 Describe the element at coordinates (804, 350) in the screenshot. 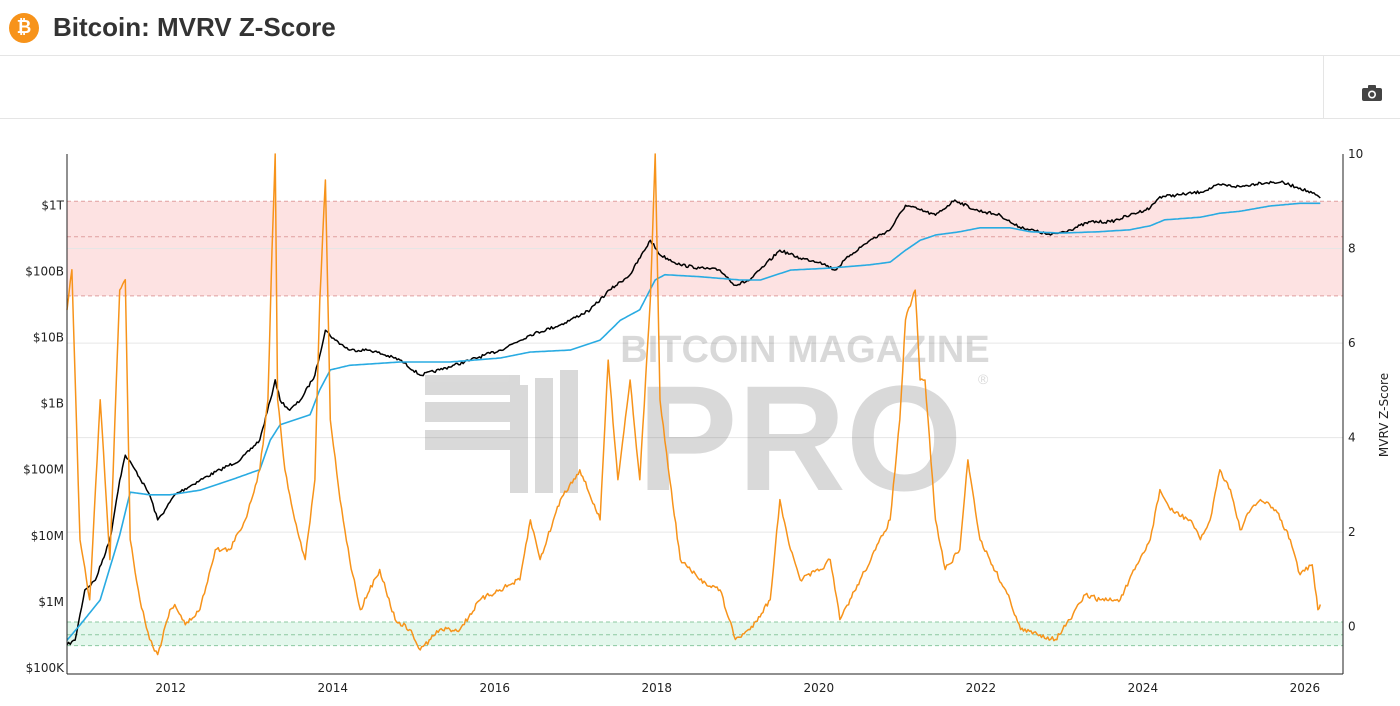

I see `watermark-line1: BITCOIN MAGAZINE` at that location.